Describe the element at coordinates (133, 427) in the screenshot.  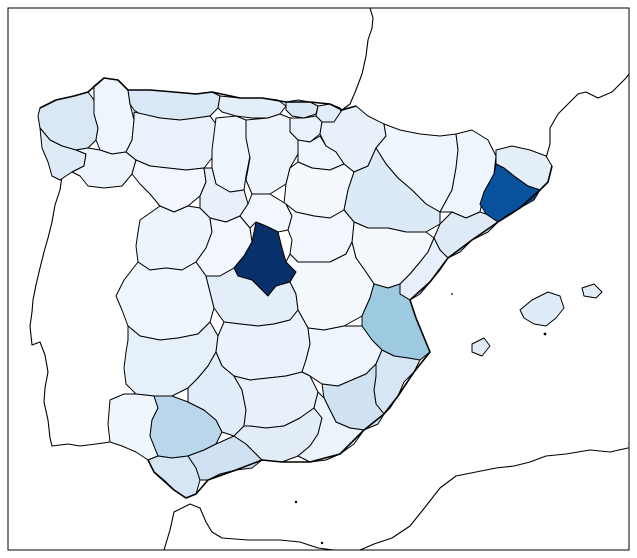
I see `province-huelva` at that location.